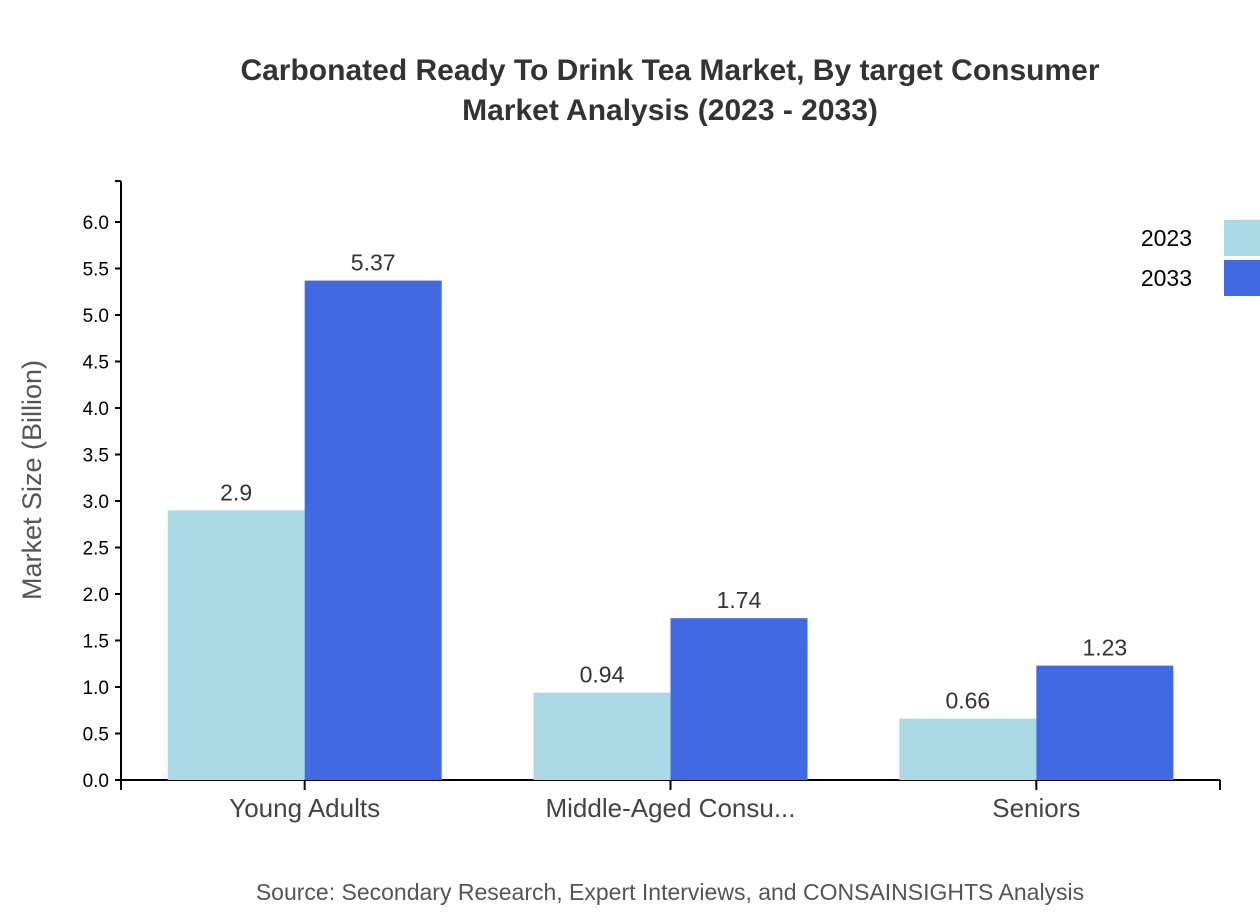  Describe the element at coordinates (32, 480) in the screenshot. I see `y-axis-label: Market Size (Billion)` at that location.